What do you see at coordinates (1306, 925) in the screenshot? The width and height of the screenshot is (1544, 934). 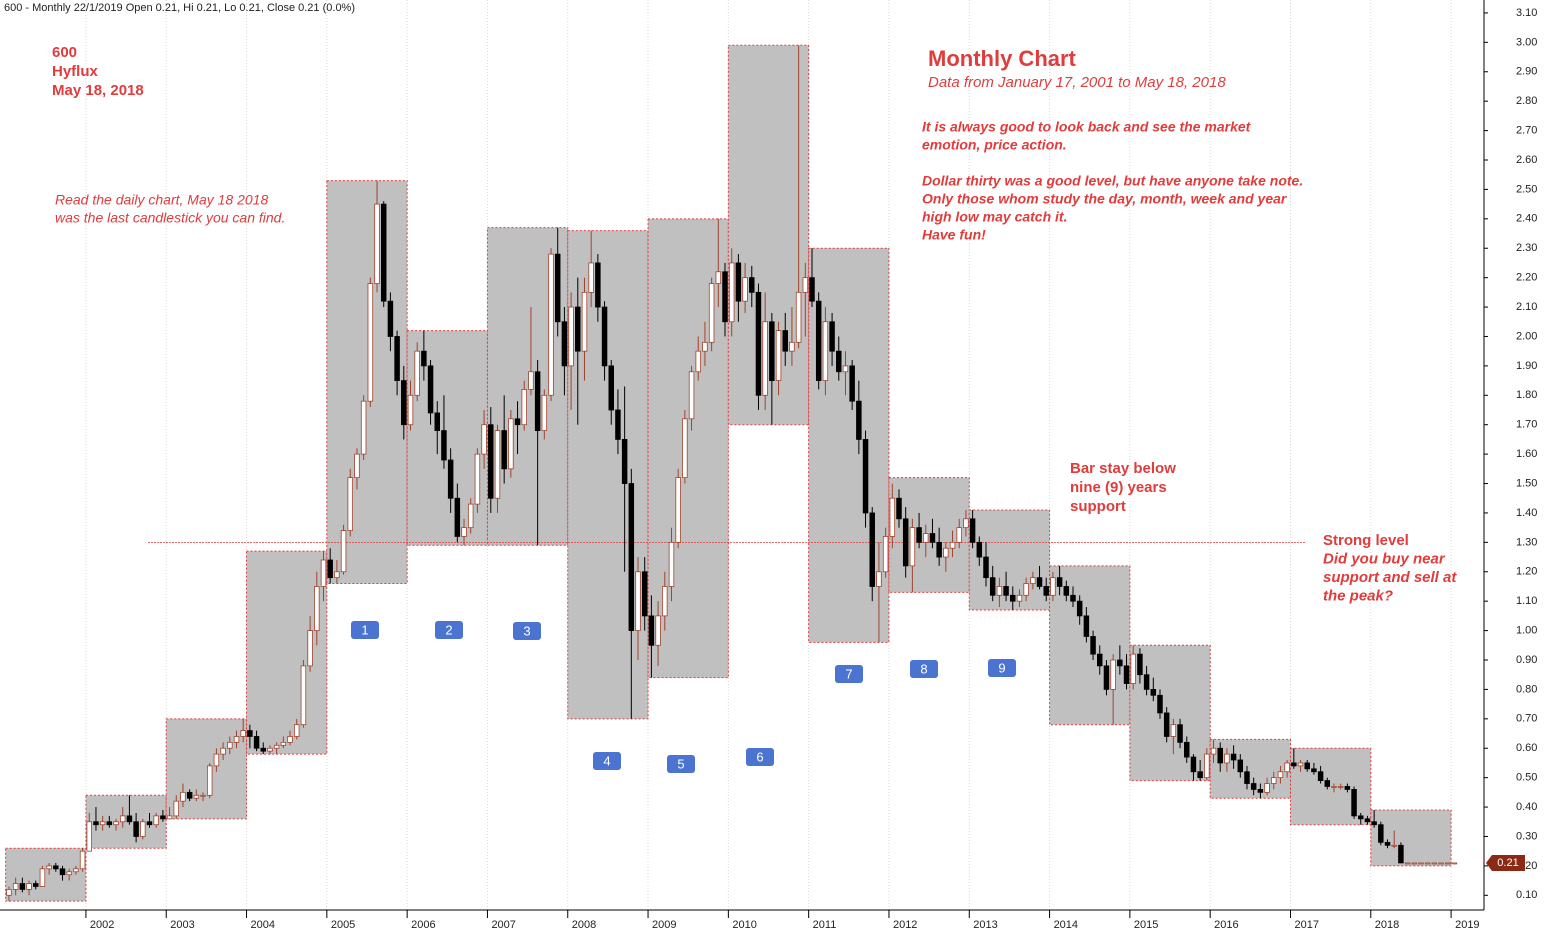 I see `x-tick-label: 2017` at bounding box center [1306, 925].